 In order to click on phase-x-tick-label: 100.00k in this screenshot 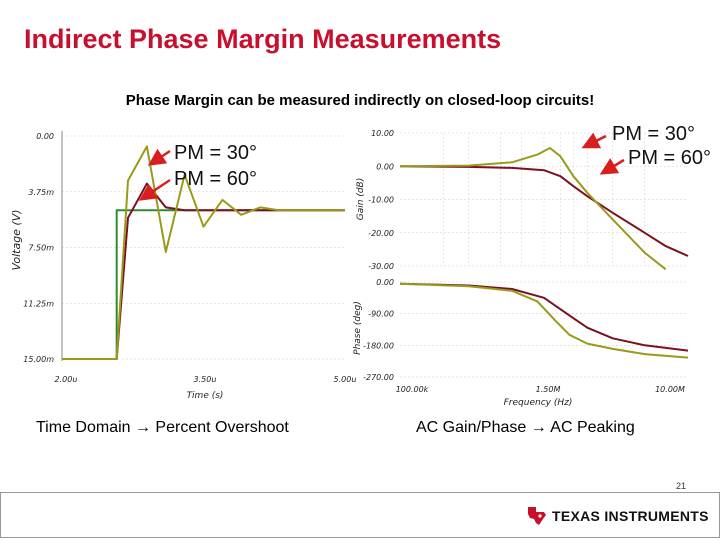, I will do `click(412, 389)`.